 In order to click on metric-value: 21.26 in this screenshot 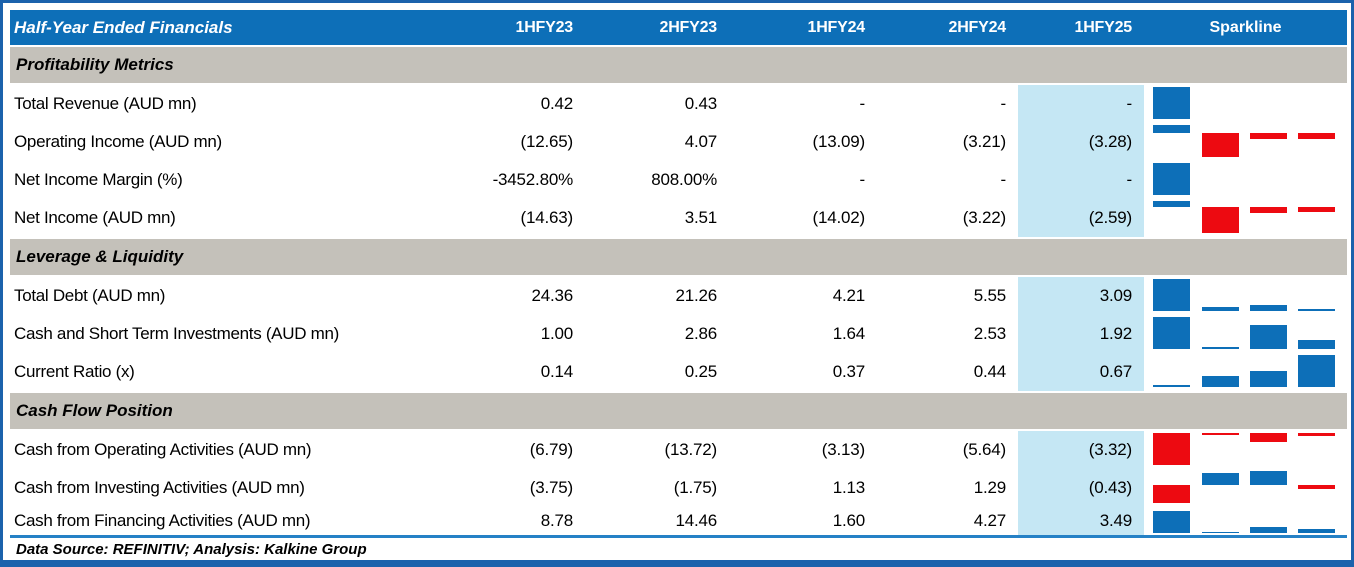, I will do `click(696, 295)`.